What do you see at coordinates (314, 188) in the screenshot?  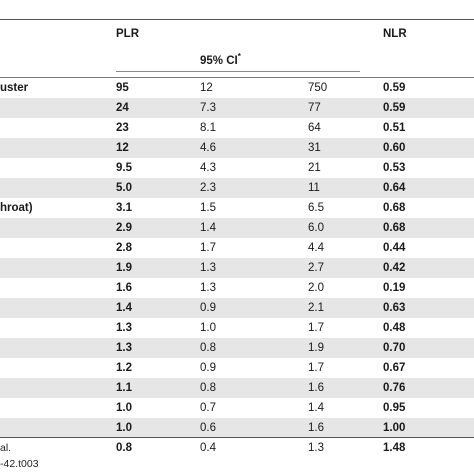 I see `ci-upper-cell: 11` at bounding box center [314, 188].